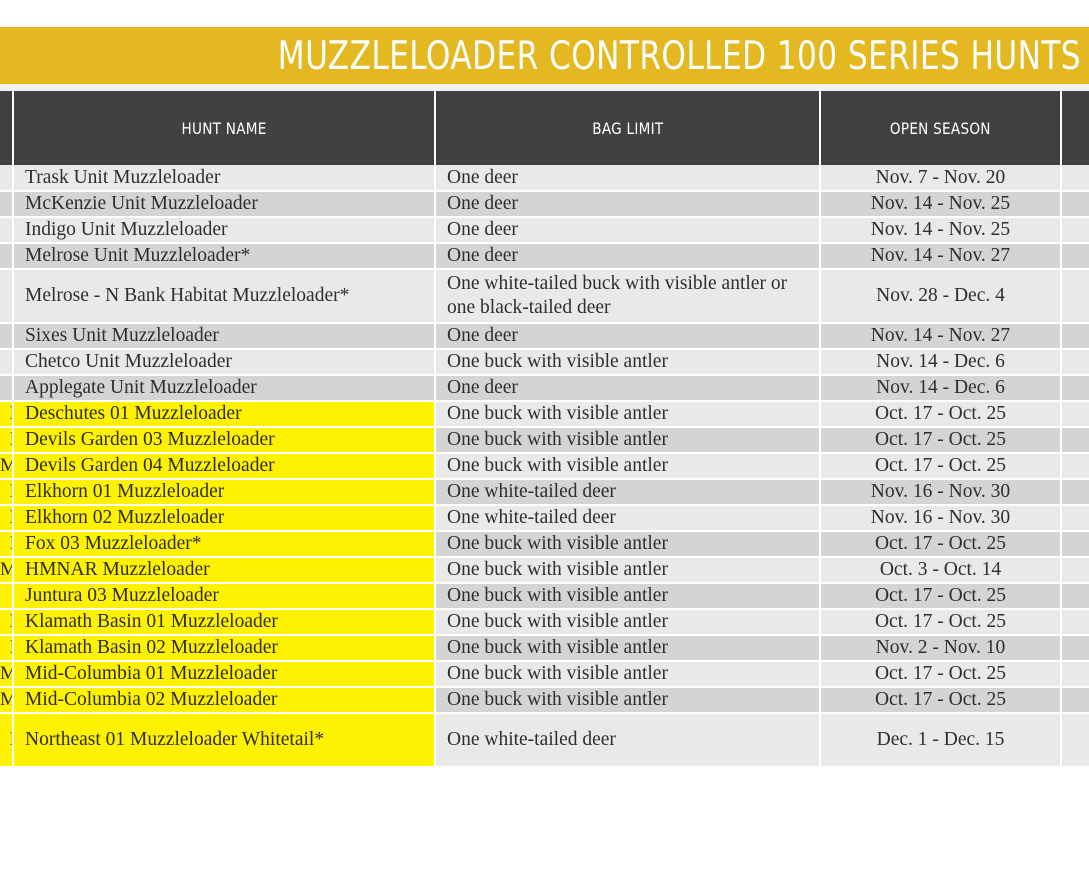 The height and width of the screenshot is (880, 1089). I want to click on open-season-cell: Nov. 14 - Nov. 25, so click(941, 204).